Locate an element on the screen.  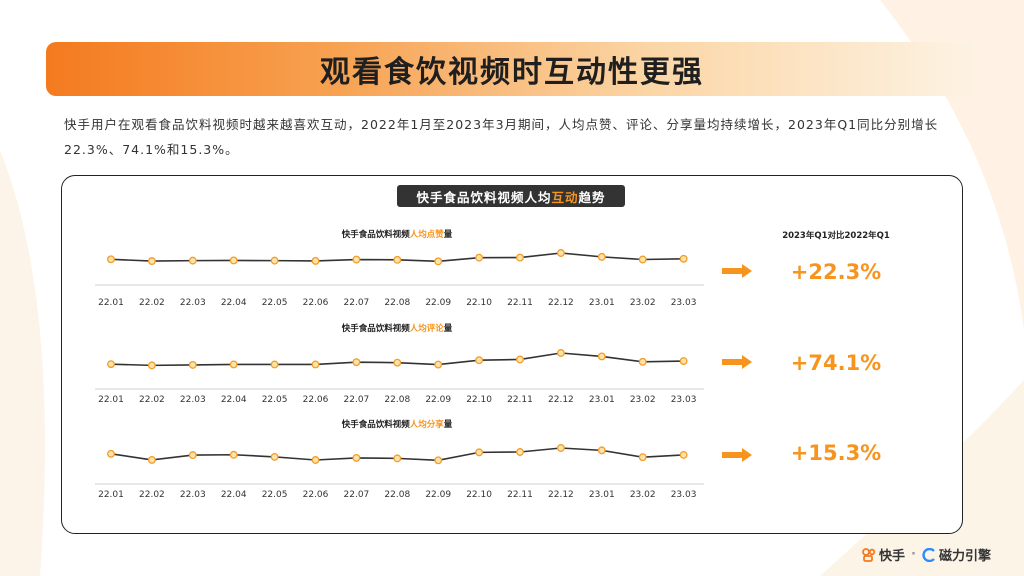
chart-title-highlight: 人均分享 is located at coordinates (427, 424).